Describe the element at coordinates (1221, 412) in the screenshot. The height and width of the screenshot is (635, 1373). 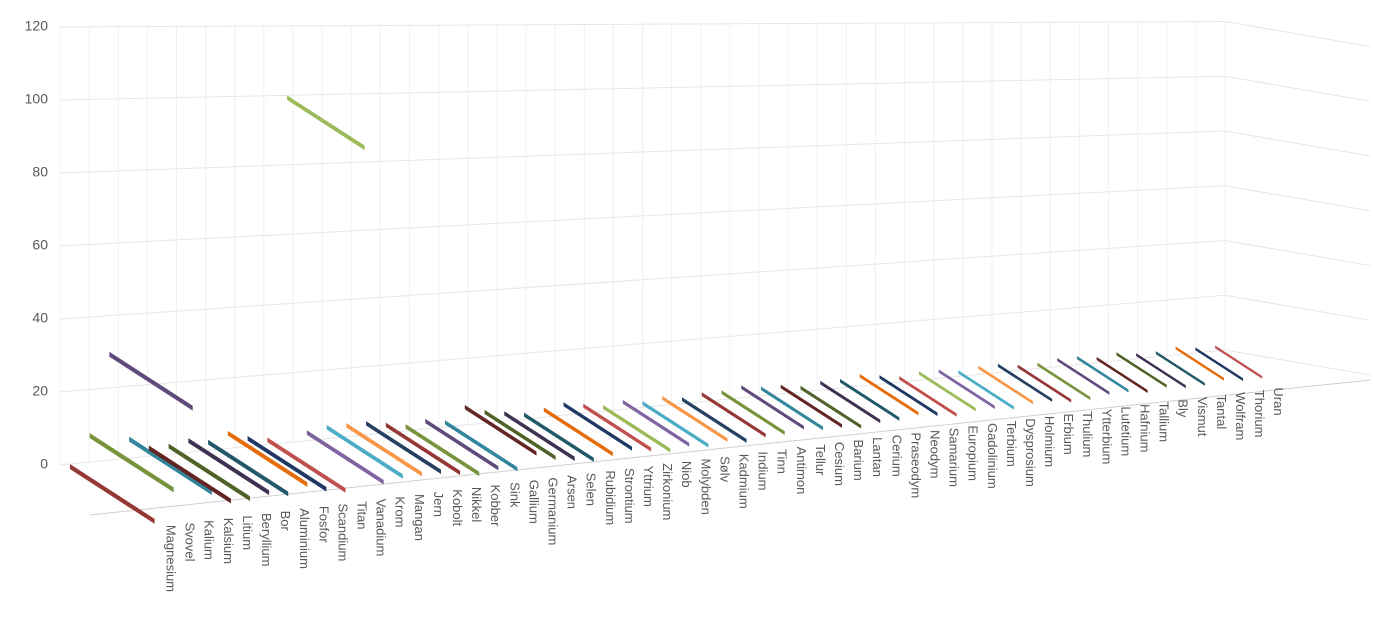
I see `x-tick-label: Tantal` at that location.